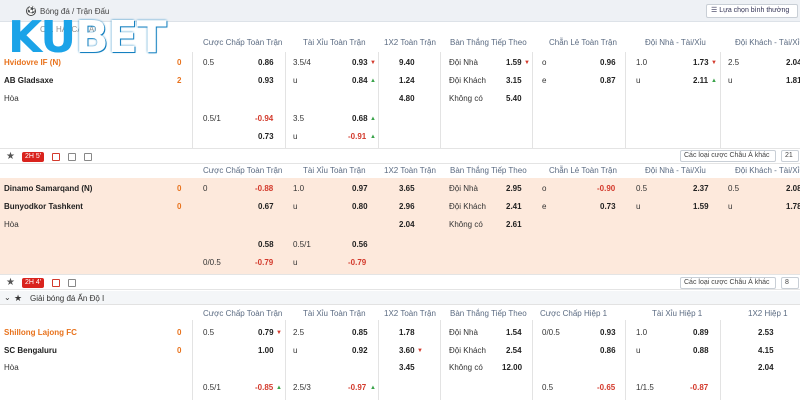 The image size is (800, 400). Describe the element at coordinates (512, 367) in the screenshot. I see `odd-value: 12.00` at that location.